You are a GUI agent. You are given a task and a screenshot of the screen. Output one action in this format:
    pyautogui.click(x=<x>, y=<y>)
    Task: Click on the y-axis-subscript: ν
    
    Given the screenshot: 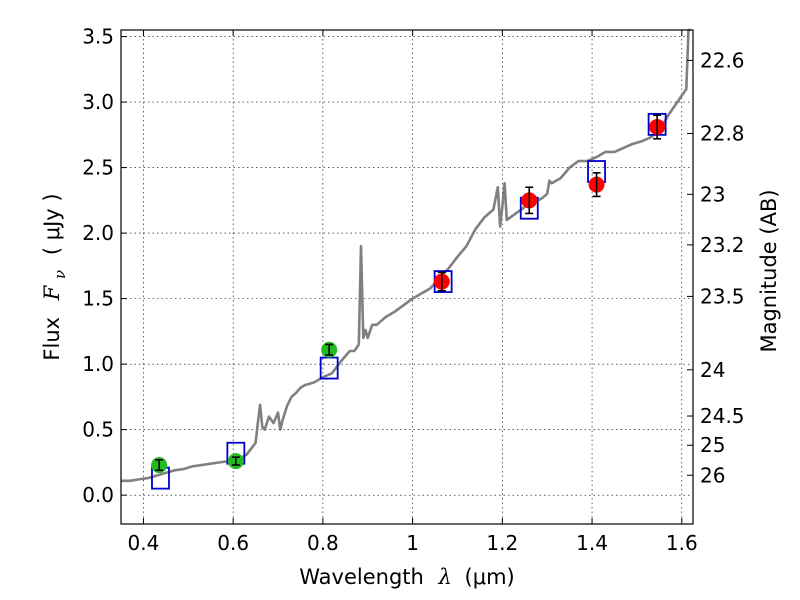 What is the action you would take?
    pyautogui.click(x=60, y=274)
    